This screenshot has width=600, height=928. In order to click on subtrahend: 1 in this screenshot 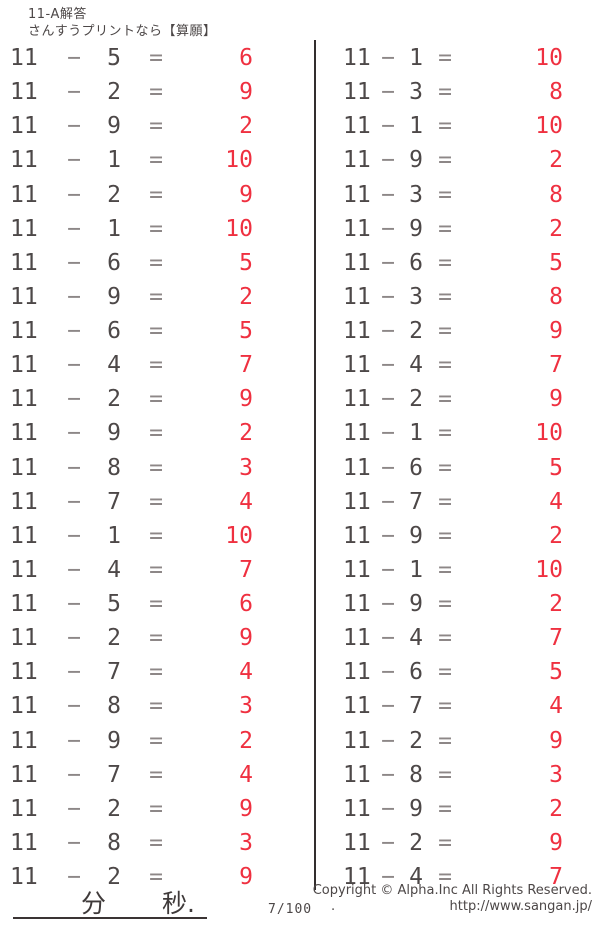, I will do `click(114, 160)`.